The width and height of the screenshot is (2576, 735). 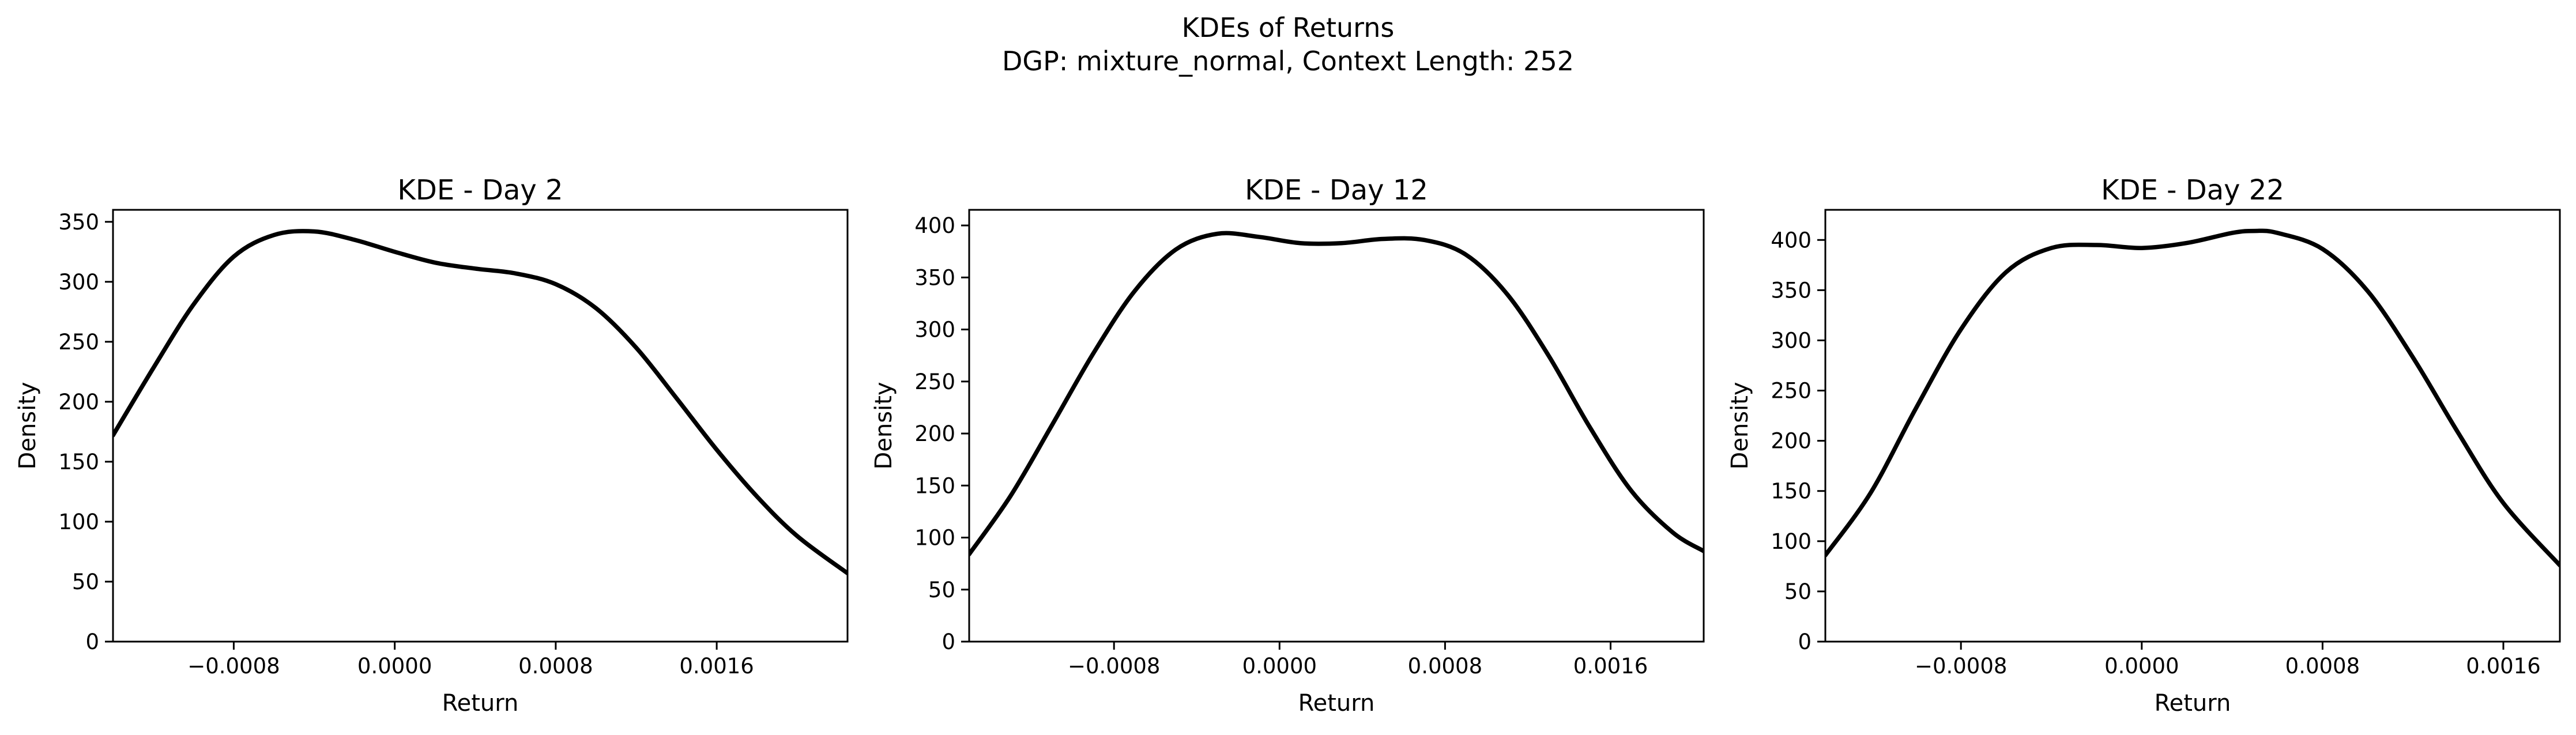 I want to click on subplot-title: KDE - Day 2, so click(x=480, y=190).